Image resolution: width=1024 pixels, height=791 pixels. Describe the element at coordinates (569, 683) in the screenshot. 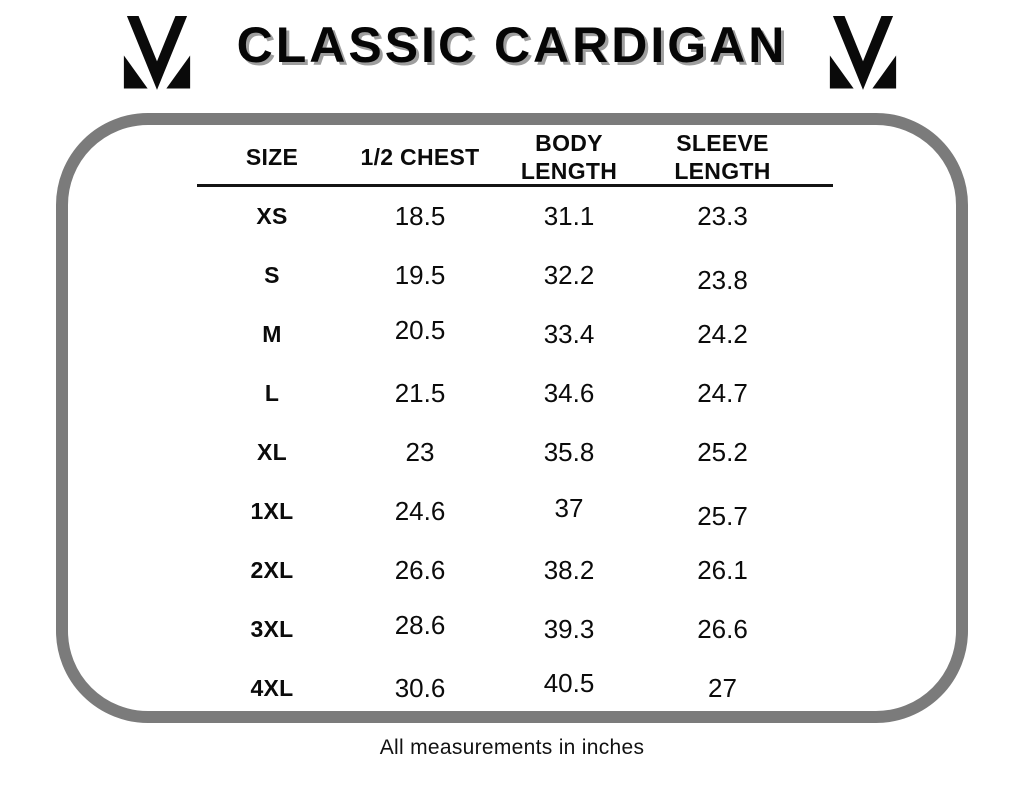

I see `measurement-value-cell: 40.5` at that location.